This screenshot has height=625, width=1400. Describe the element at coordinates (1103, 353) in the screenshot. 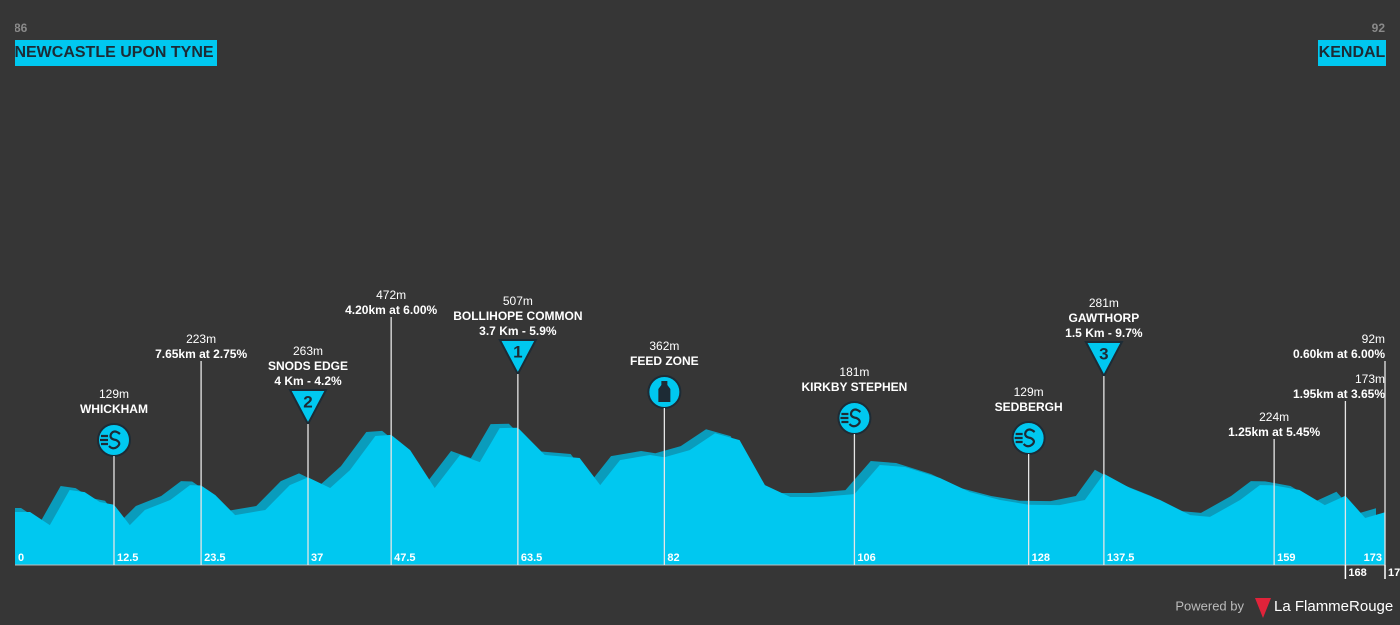

I see `climb-category: 3` at that location.